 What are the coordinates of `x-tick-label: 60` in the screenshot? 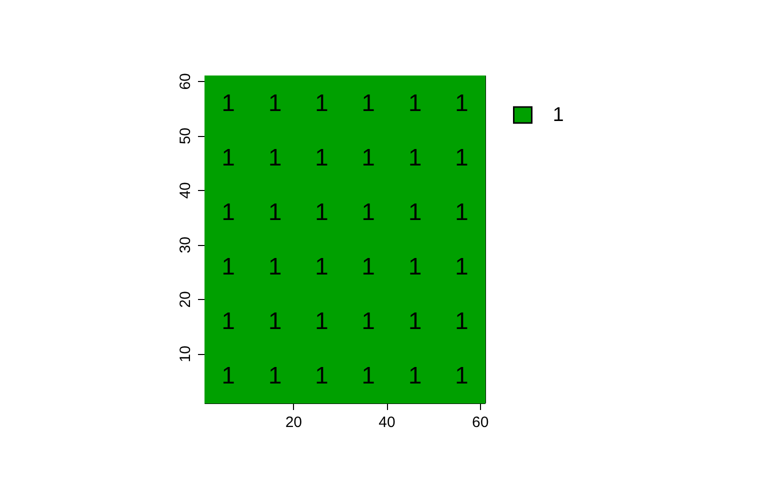 It's located at (480, 422).